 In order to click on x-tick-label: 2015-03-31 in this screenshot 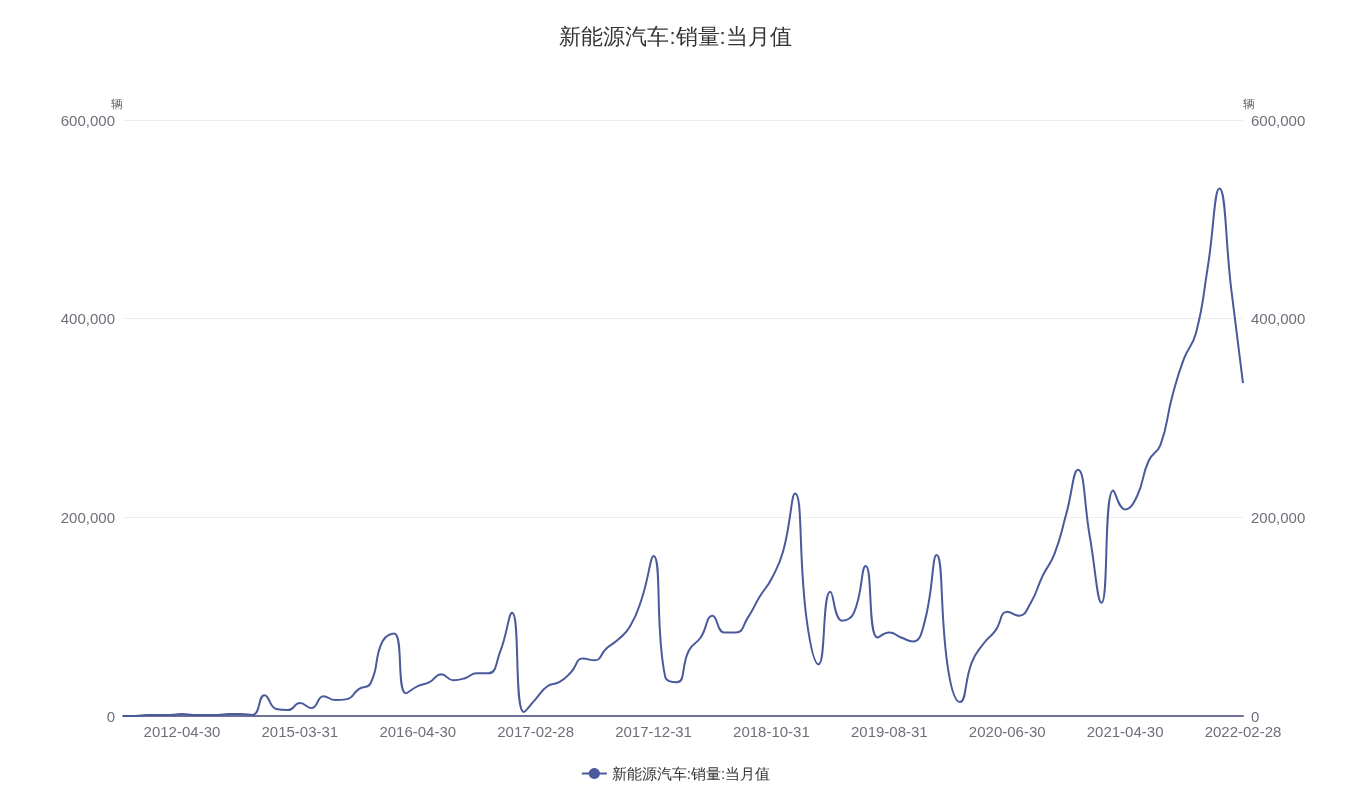, I will do `click(300, 731)`.